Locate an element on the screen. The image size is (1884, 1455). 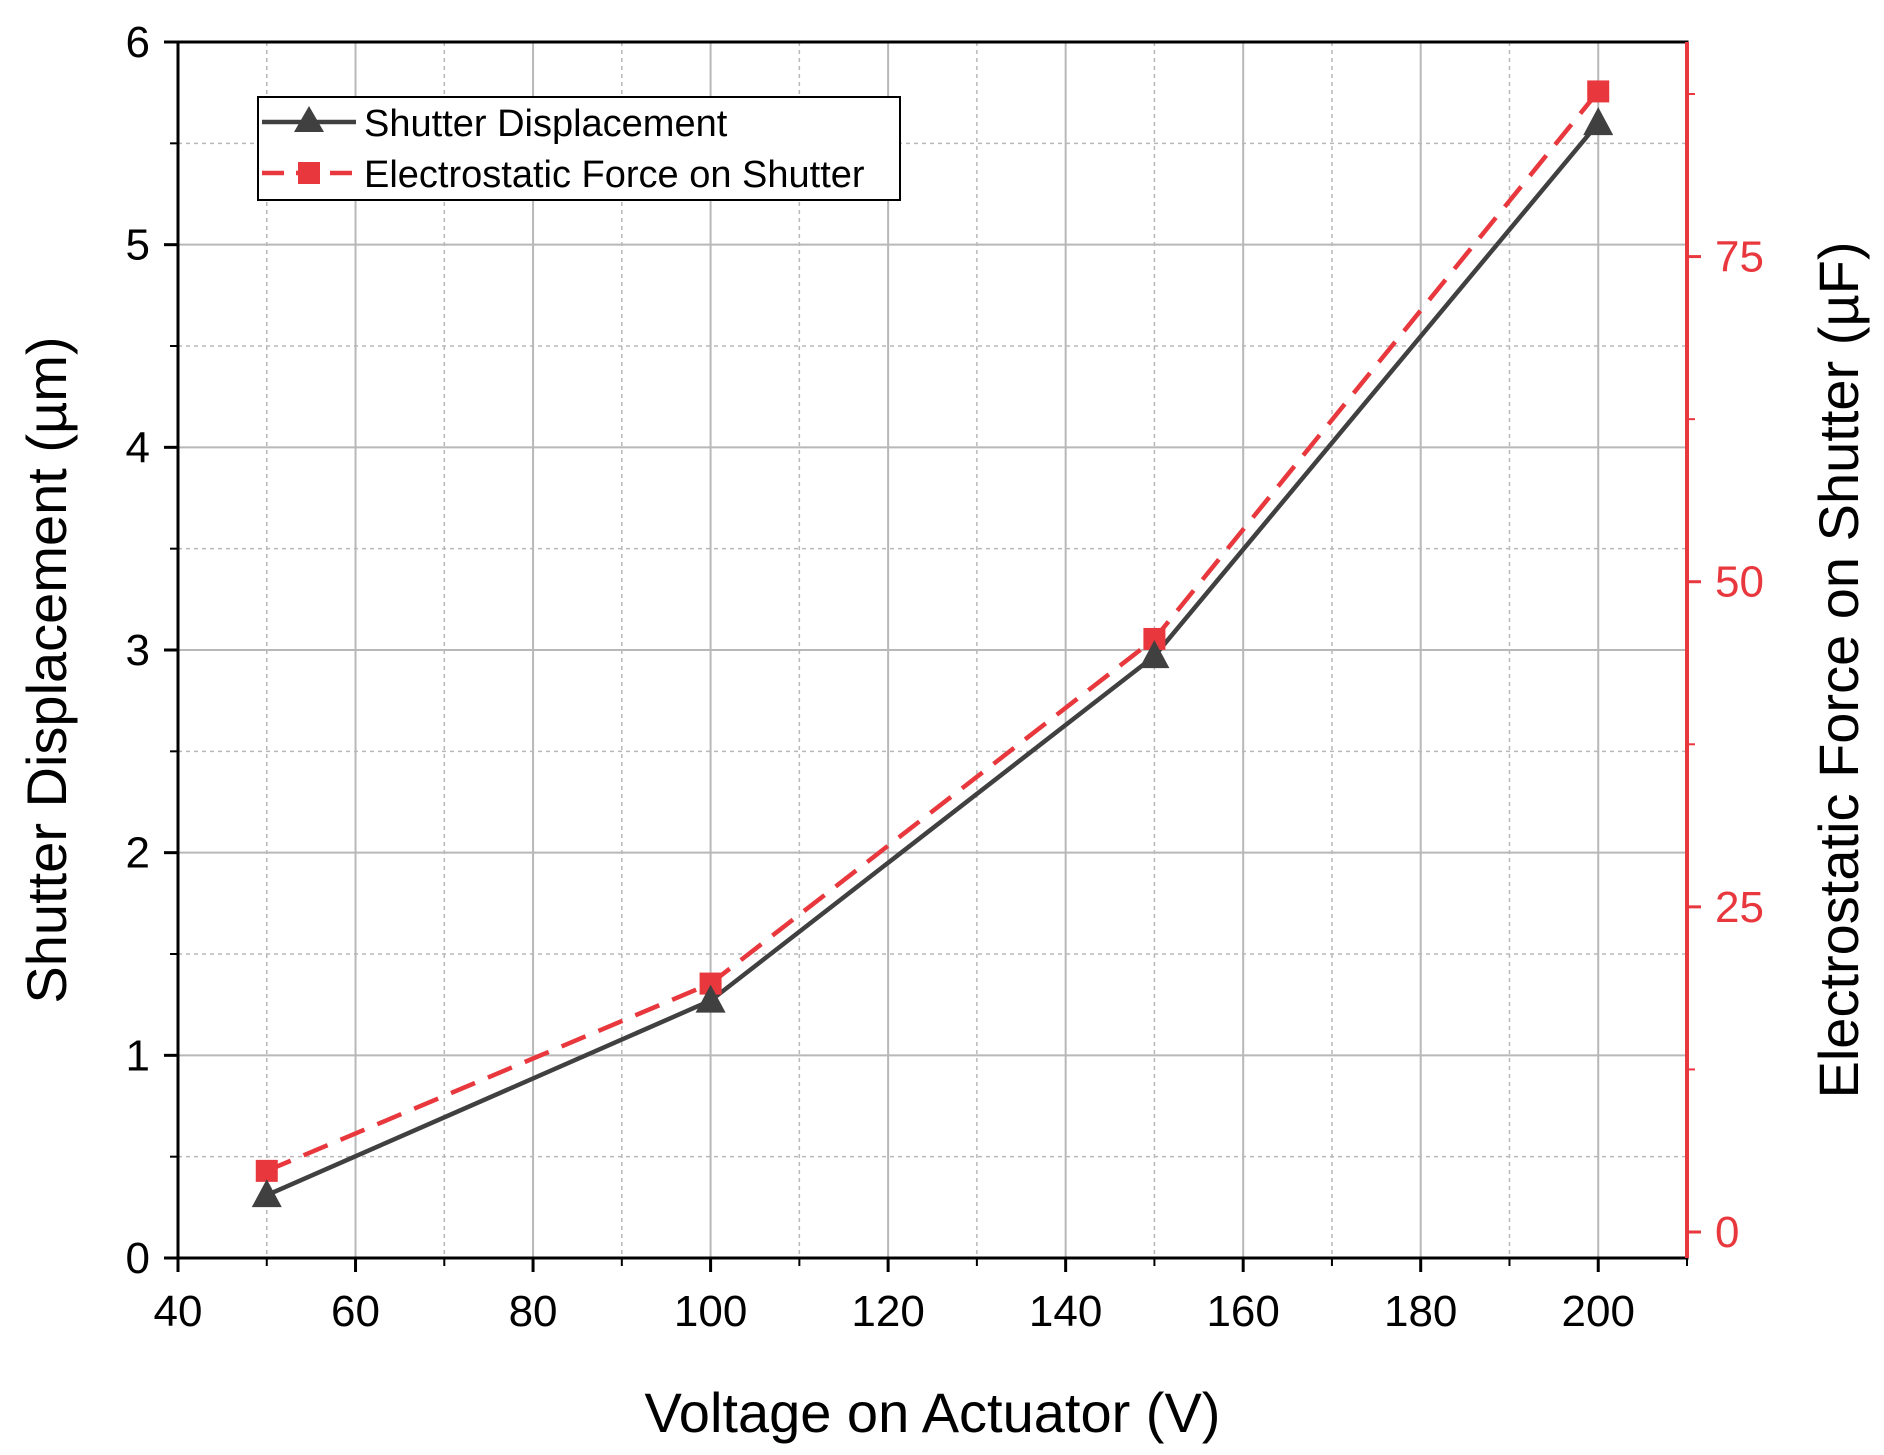
x-tick-label: 140 is located at coordinates (1065, 1311).